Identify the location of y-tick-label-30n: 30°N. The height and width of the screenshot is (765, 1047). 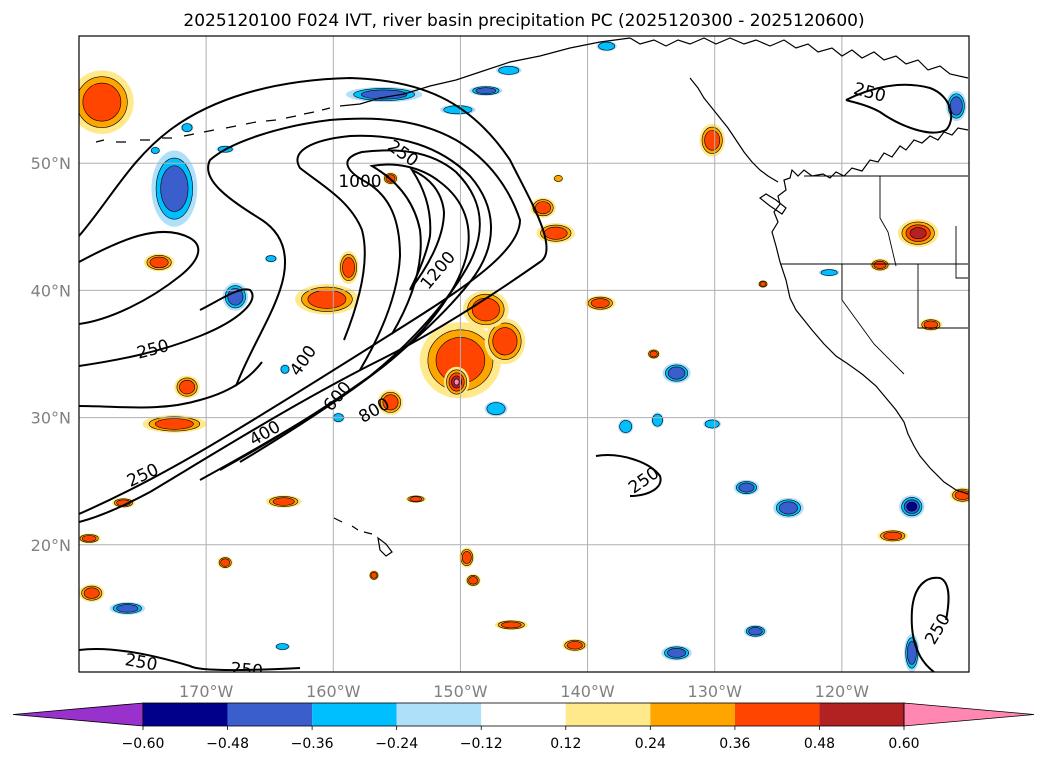
(51, 418).